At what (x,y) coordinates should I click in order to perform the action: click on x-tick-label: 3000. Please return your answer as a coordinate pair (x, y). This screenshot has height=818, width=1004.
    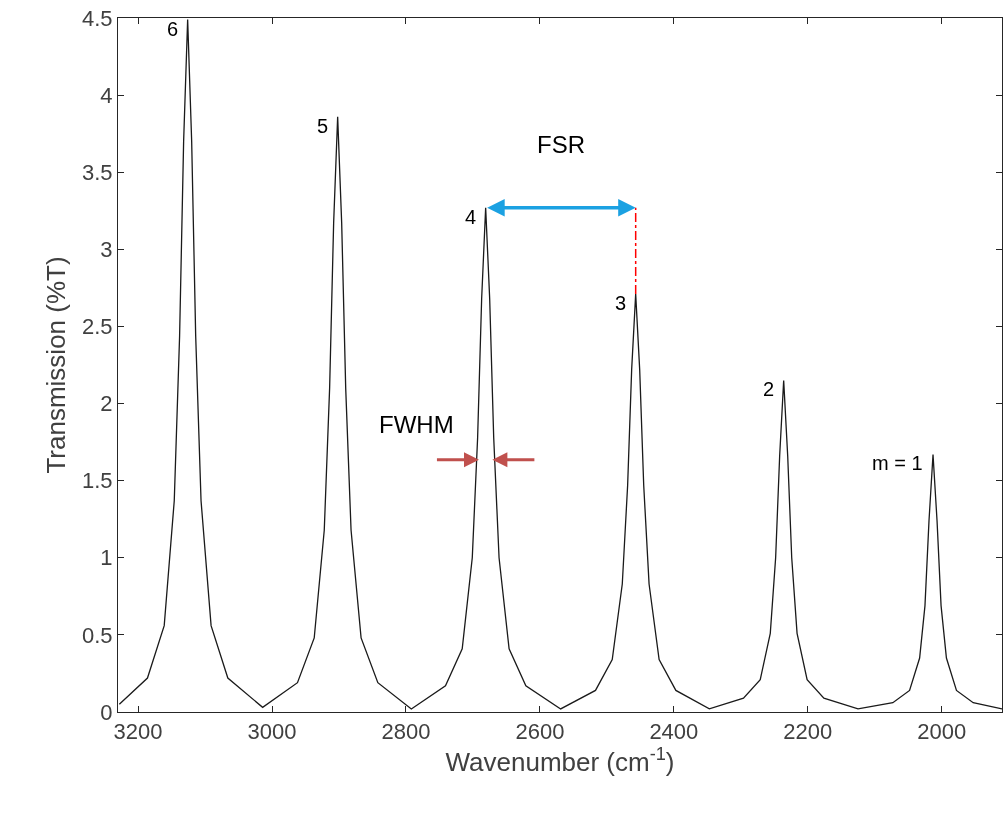
    Looking at the image, I should click on (272, 732).